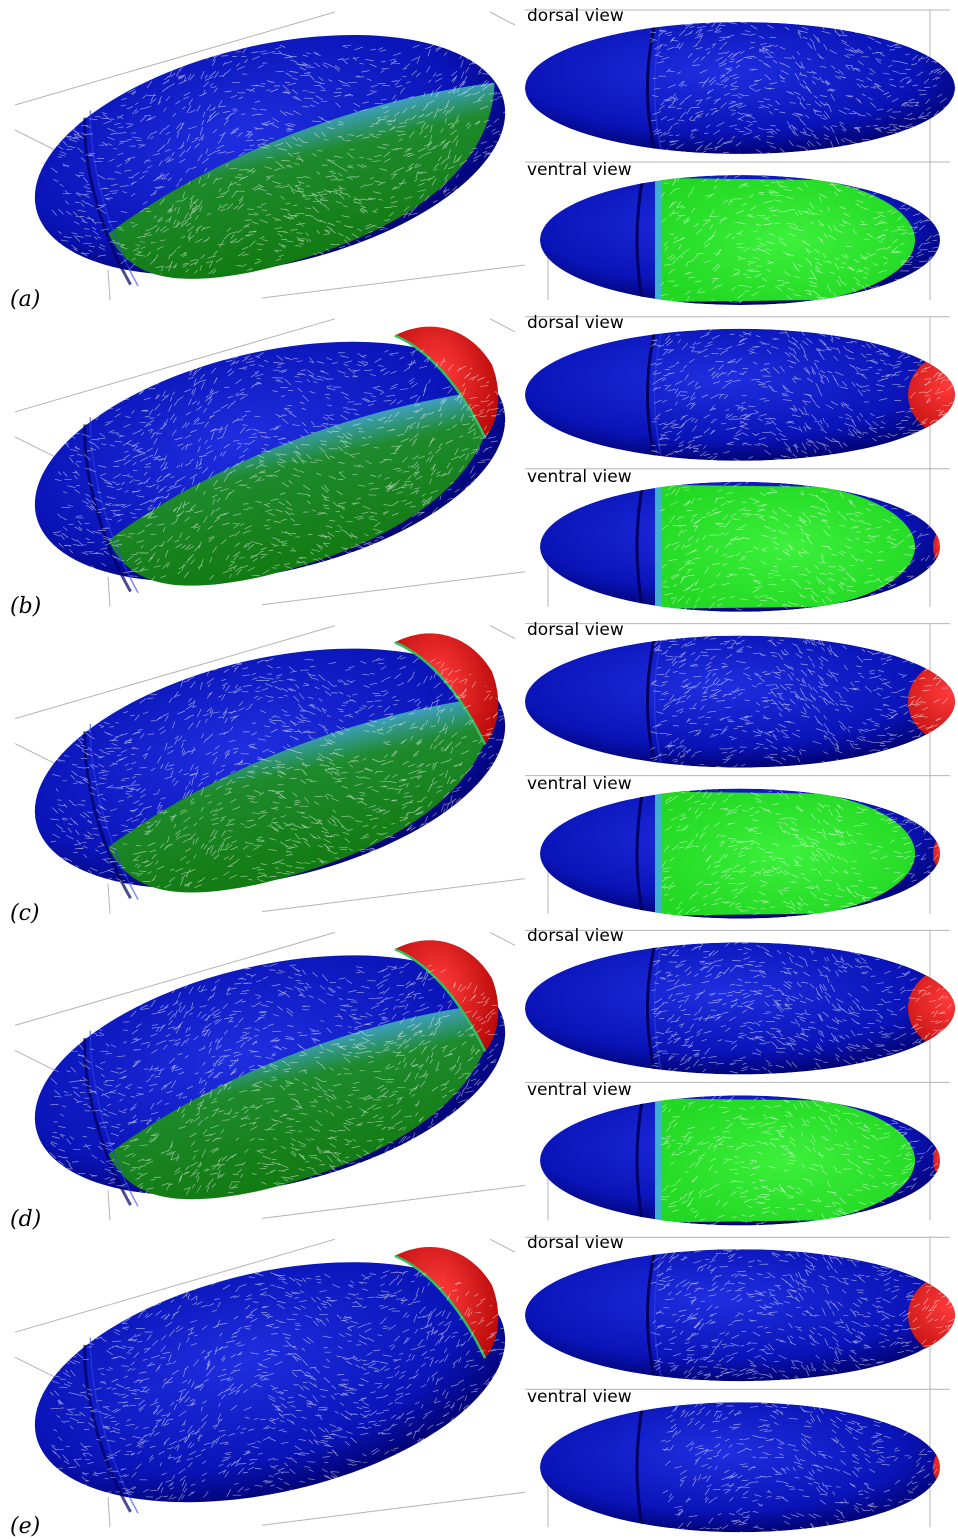  I want to click on panel-label: (c), so click(25, 913).